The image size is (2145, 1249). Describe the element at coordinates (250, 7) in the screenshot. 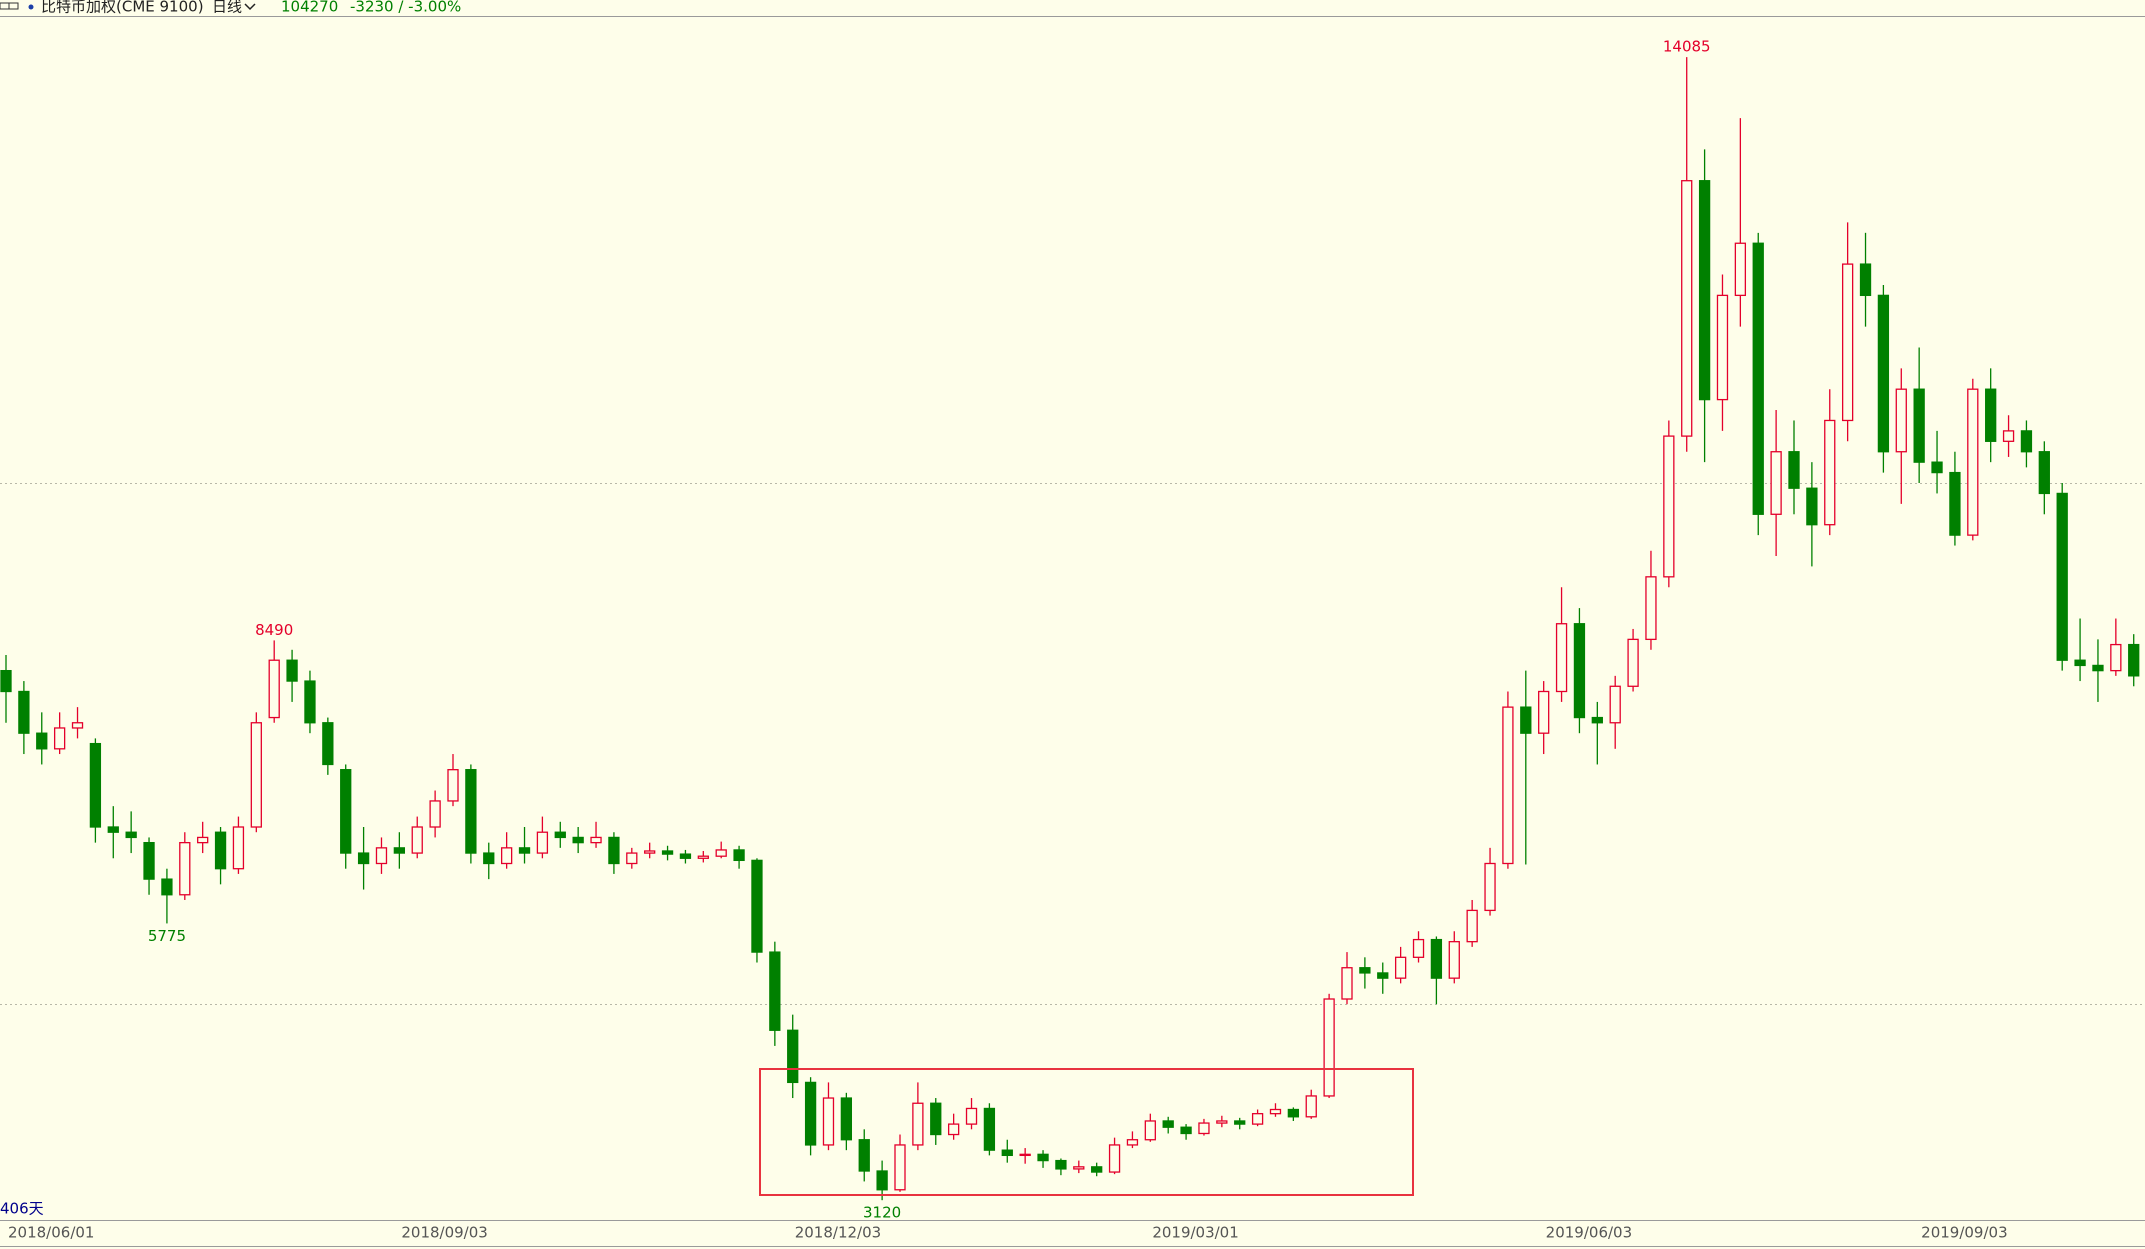

I see `period-chevron` at that location.